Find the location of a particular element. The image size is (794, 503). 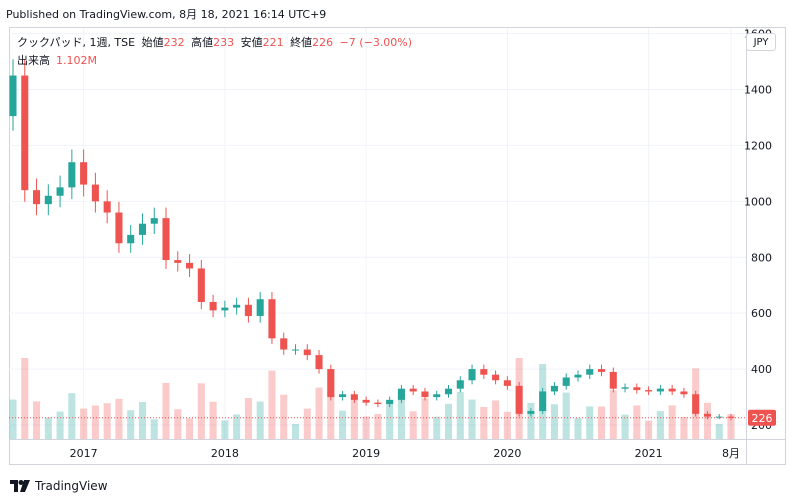

last-price-badge-group: 226 is located at coordinates (762, 417).